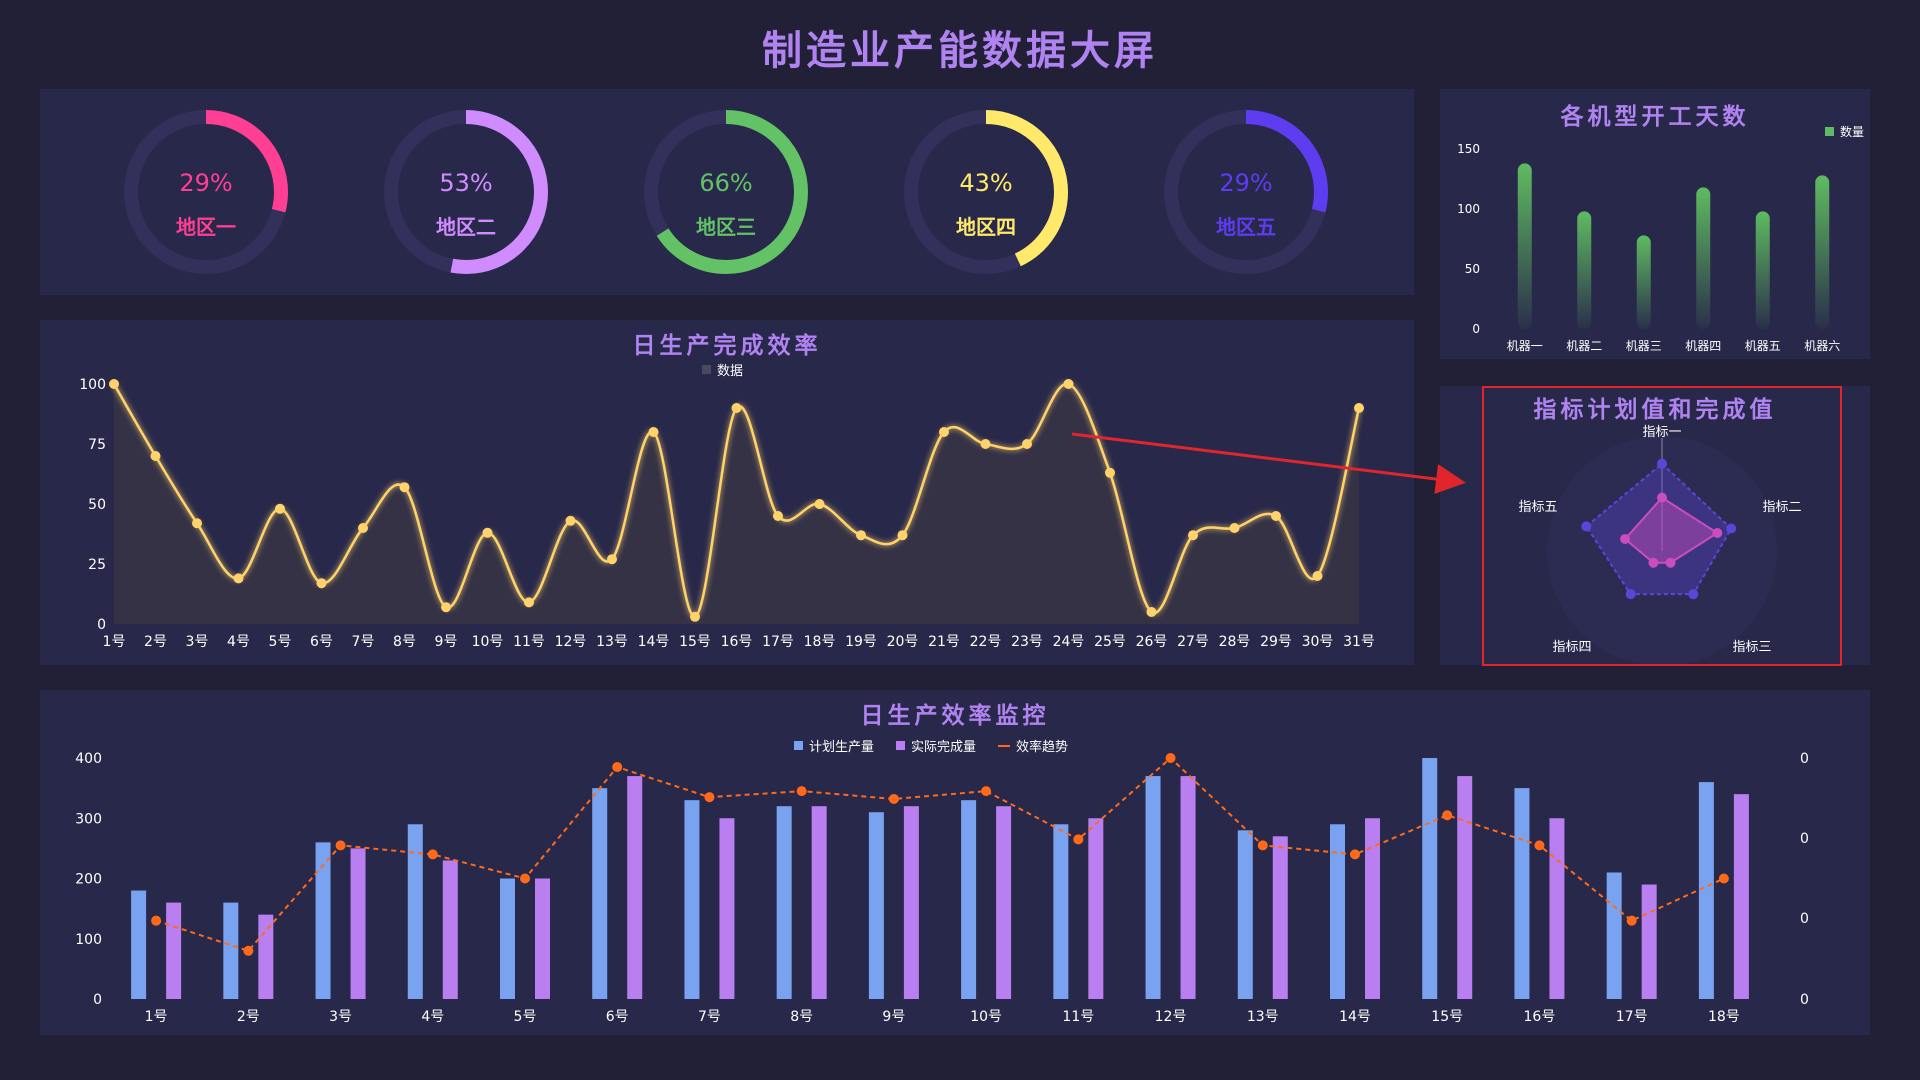 This screenshot has height=1080, width=1920. Describe the element at coordinates (1655, 224) in the screenshot. I see `machine-days-panel: 各机型开工天数 数量 0 50 100 150 机器一 机器二 机器三 机器四 机器五 机器六` at that location.